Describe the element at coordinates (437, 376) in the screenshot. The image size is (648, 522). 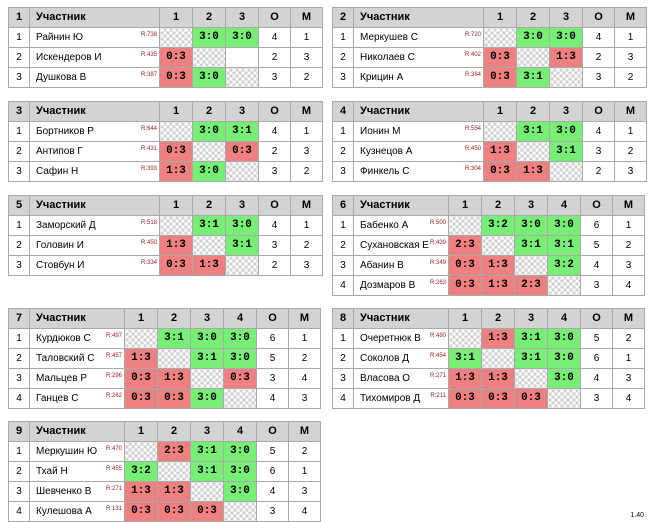
I see `player-rating: R:271` at that location.